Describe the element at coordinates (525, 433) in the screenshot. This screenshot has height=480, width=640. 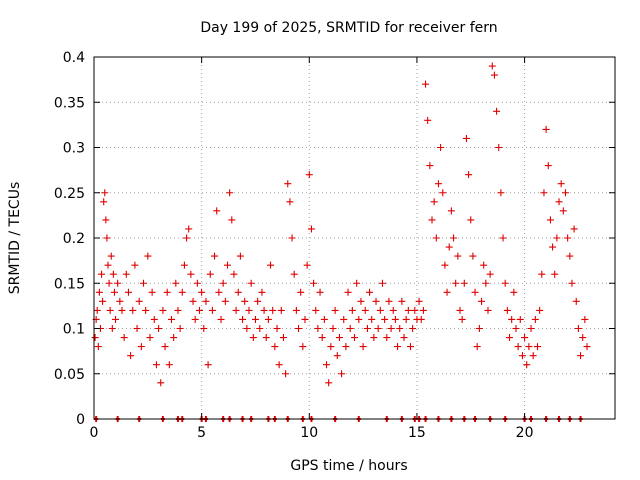
I see `x-tick-label: 20` at that location.